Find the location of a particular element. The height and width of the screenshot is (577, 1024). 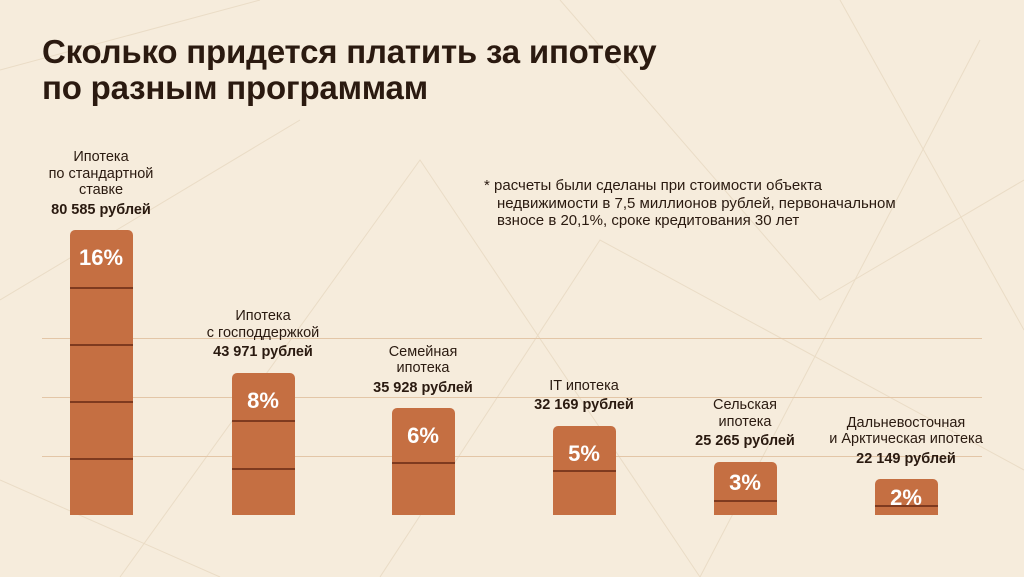

bar: 3% is located at coordinates (745, 488).